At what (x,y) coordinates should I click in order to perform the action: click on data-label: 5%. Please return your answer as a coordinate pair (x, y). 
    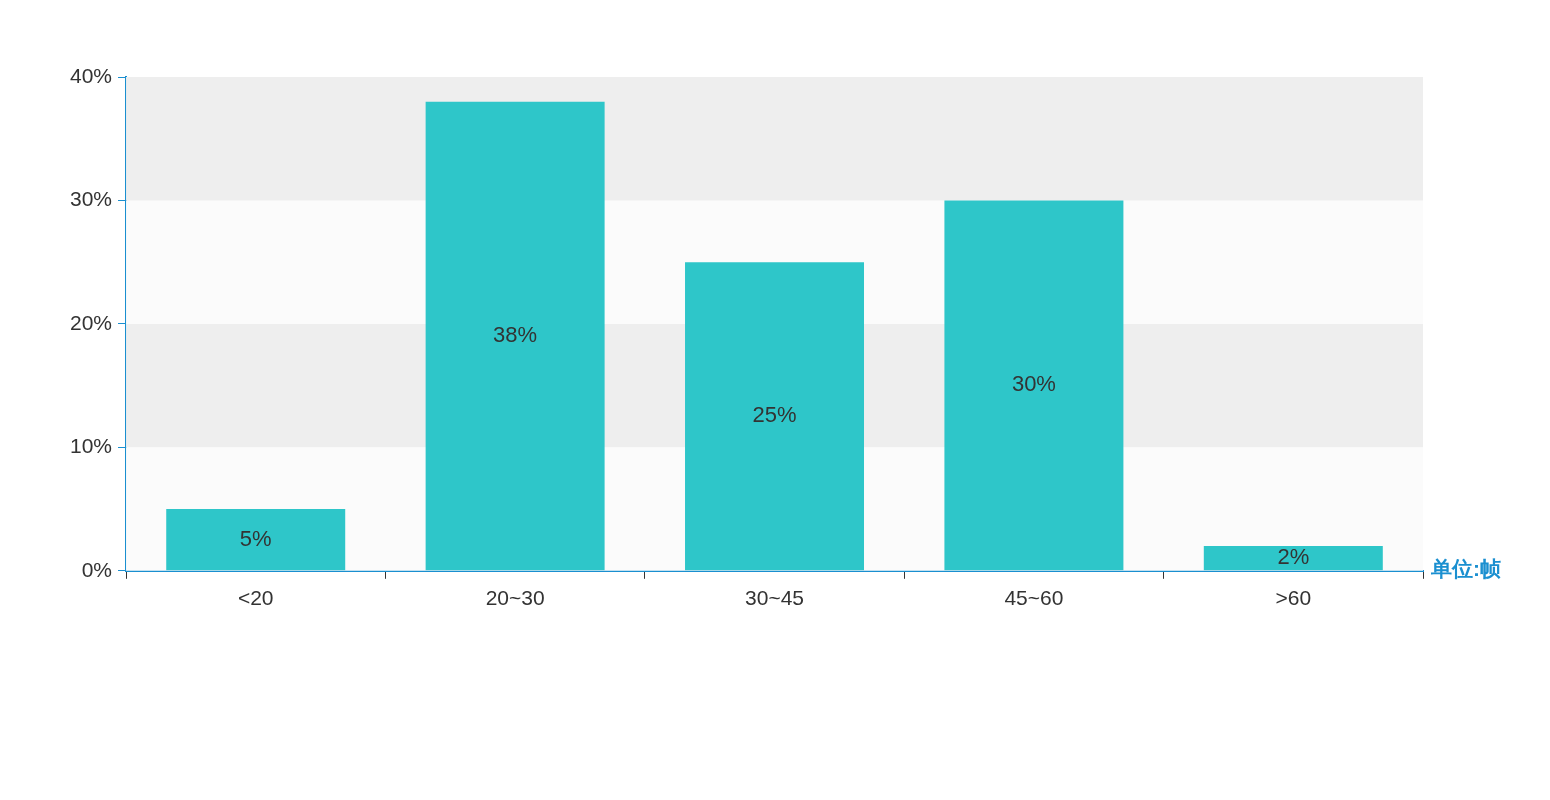
    Looking at the image, I should click on (255, 538).